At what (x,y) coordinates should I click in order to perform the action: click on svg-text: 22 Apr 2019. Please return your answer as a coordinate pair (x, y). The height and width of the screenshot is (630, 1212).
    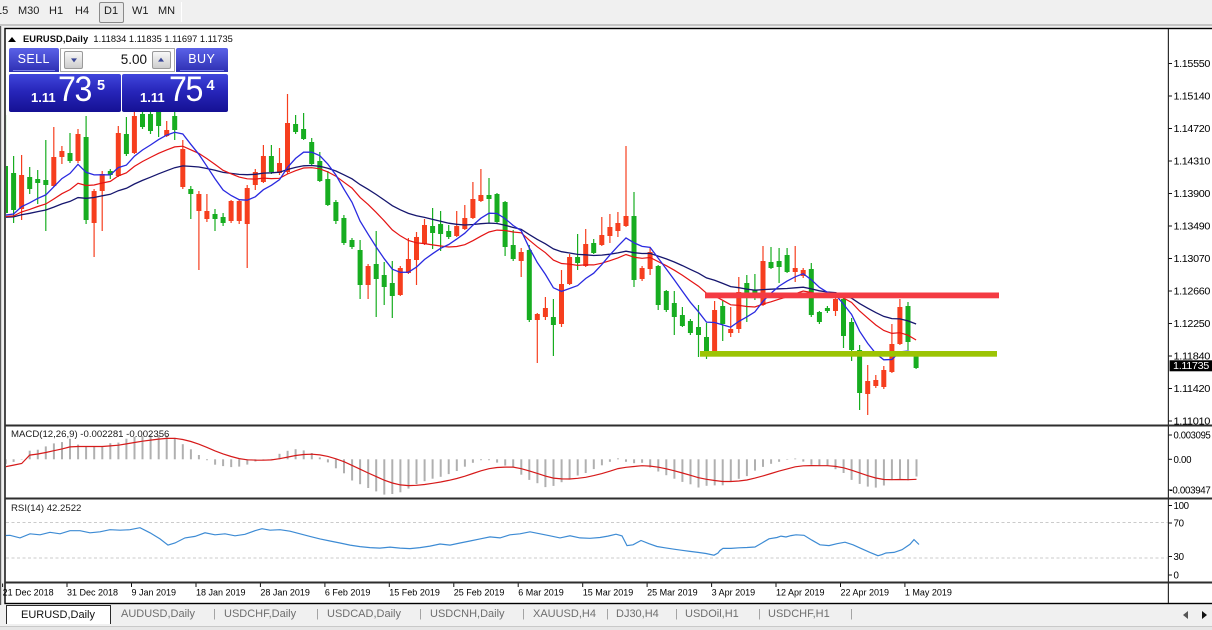
    Looking at the image, I should click on (865, 592).